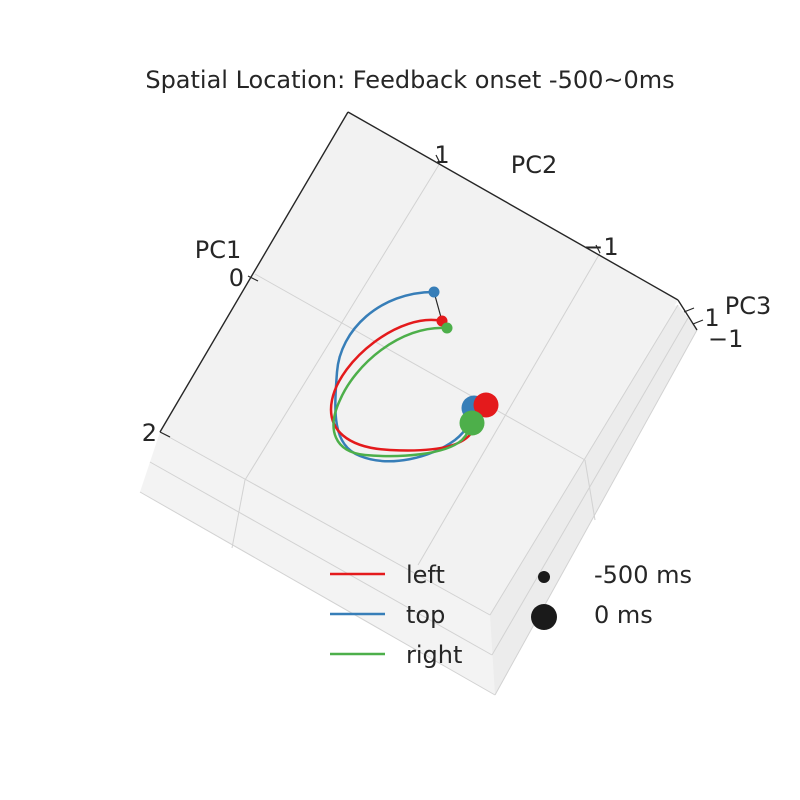 Image resolution: width=800 pixels, height=800 pixels. Describe the element at coordinates (687, 315) in the screenshot. I see `pc3-axis-line` at that location.